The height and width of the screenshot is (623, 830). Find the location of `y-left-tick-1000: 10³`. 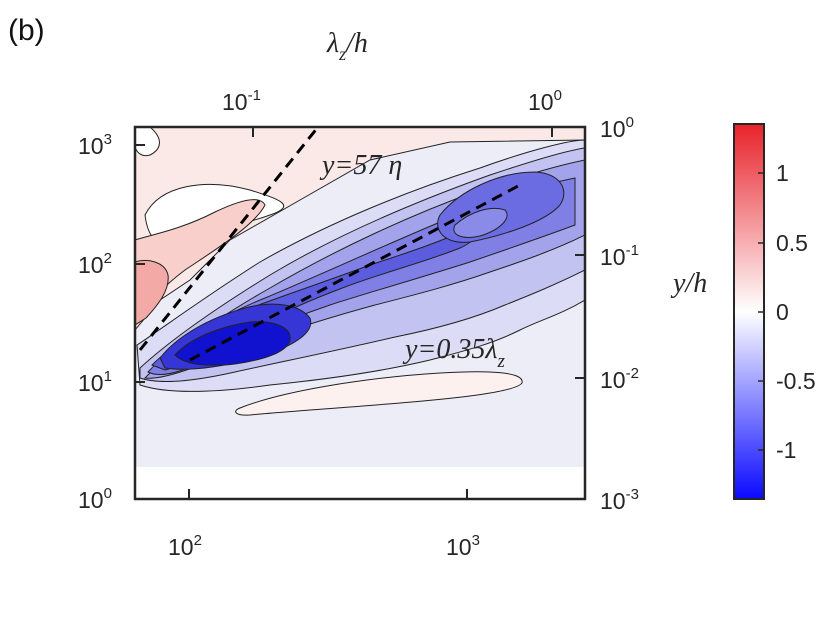

y-left-tick-1000: 10³ is located at coordinates (95, 145).